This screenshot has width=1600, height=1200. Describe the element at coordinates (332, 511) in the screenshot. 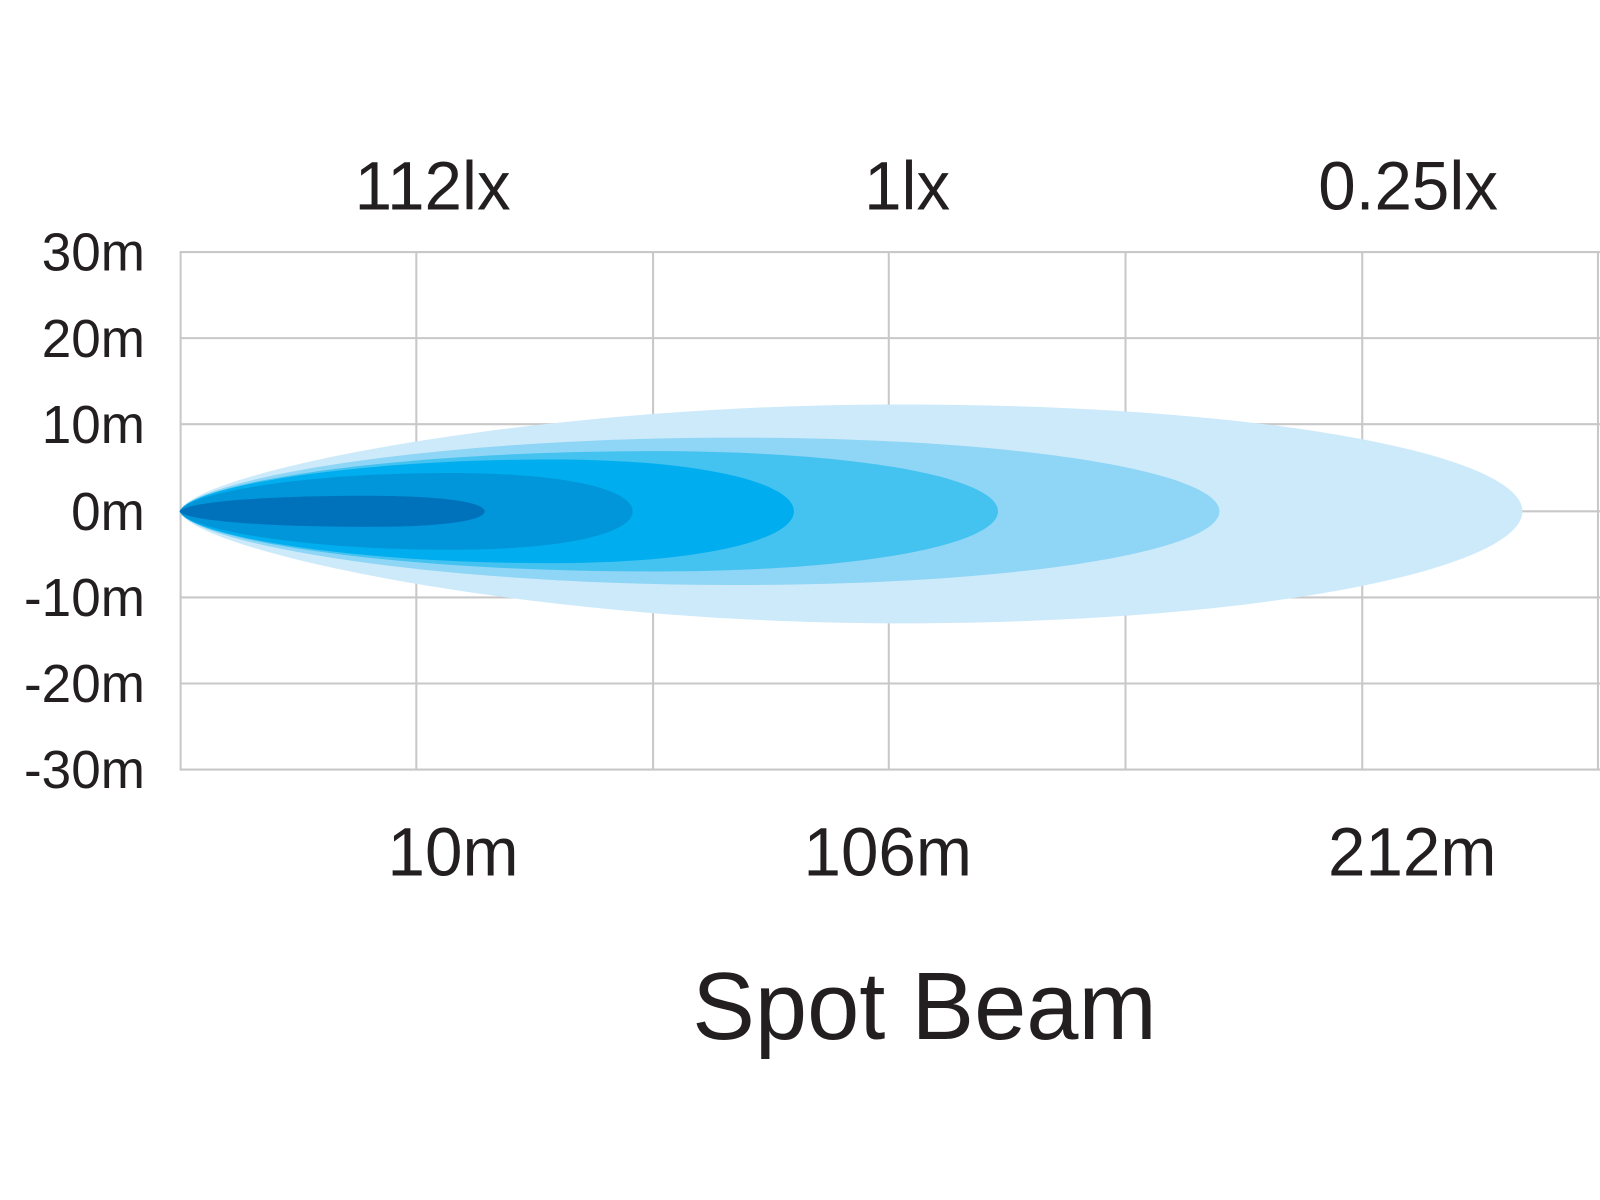

I see `beam-zone` at that location.